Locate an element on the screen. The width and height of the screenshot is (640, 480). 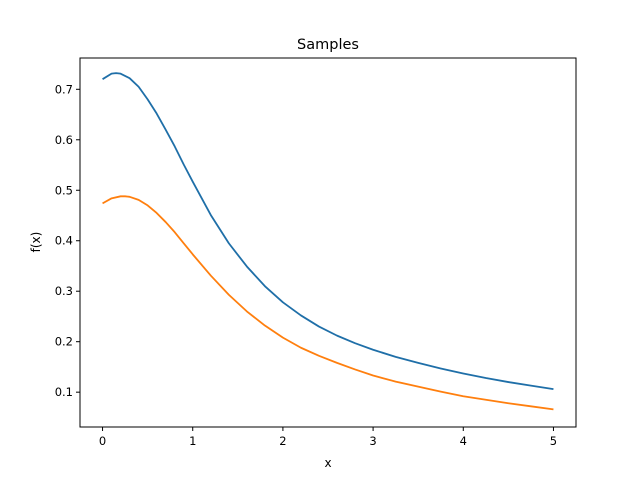
x-tick-label: 2 is located at coordinates (282, 441).